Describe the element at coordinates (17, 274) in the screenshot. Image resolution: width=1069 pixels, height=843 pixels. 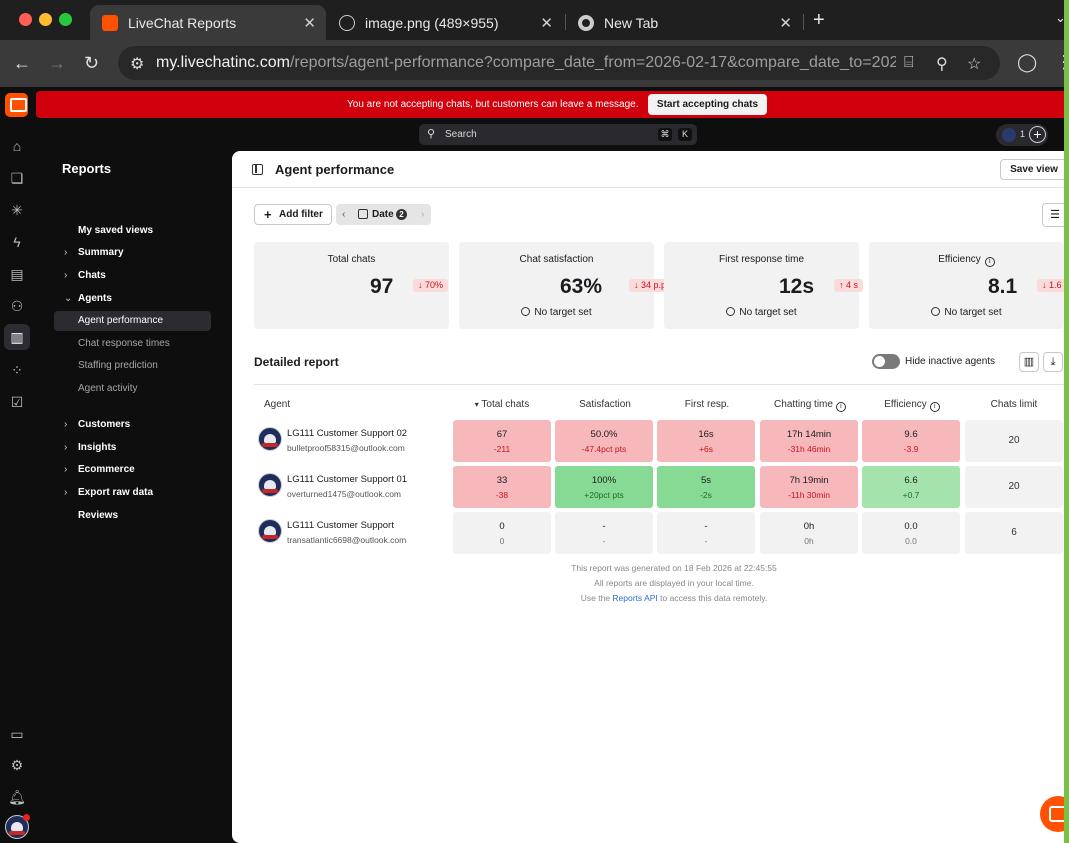
I see `archives-icon: ▤` at that location.